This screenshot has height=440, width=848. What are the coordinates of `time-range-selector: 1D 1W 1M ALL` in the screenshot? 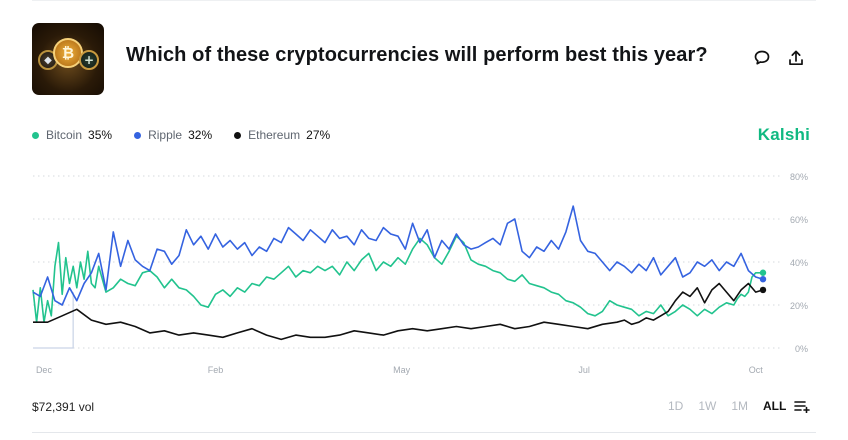 It's located at (734, 406).